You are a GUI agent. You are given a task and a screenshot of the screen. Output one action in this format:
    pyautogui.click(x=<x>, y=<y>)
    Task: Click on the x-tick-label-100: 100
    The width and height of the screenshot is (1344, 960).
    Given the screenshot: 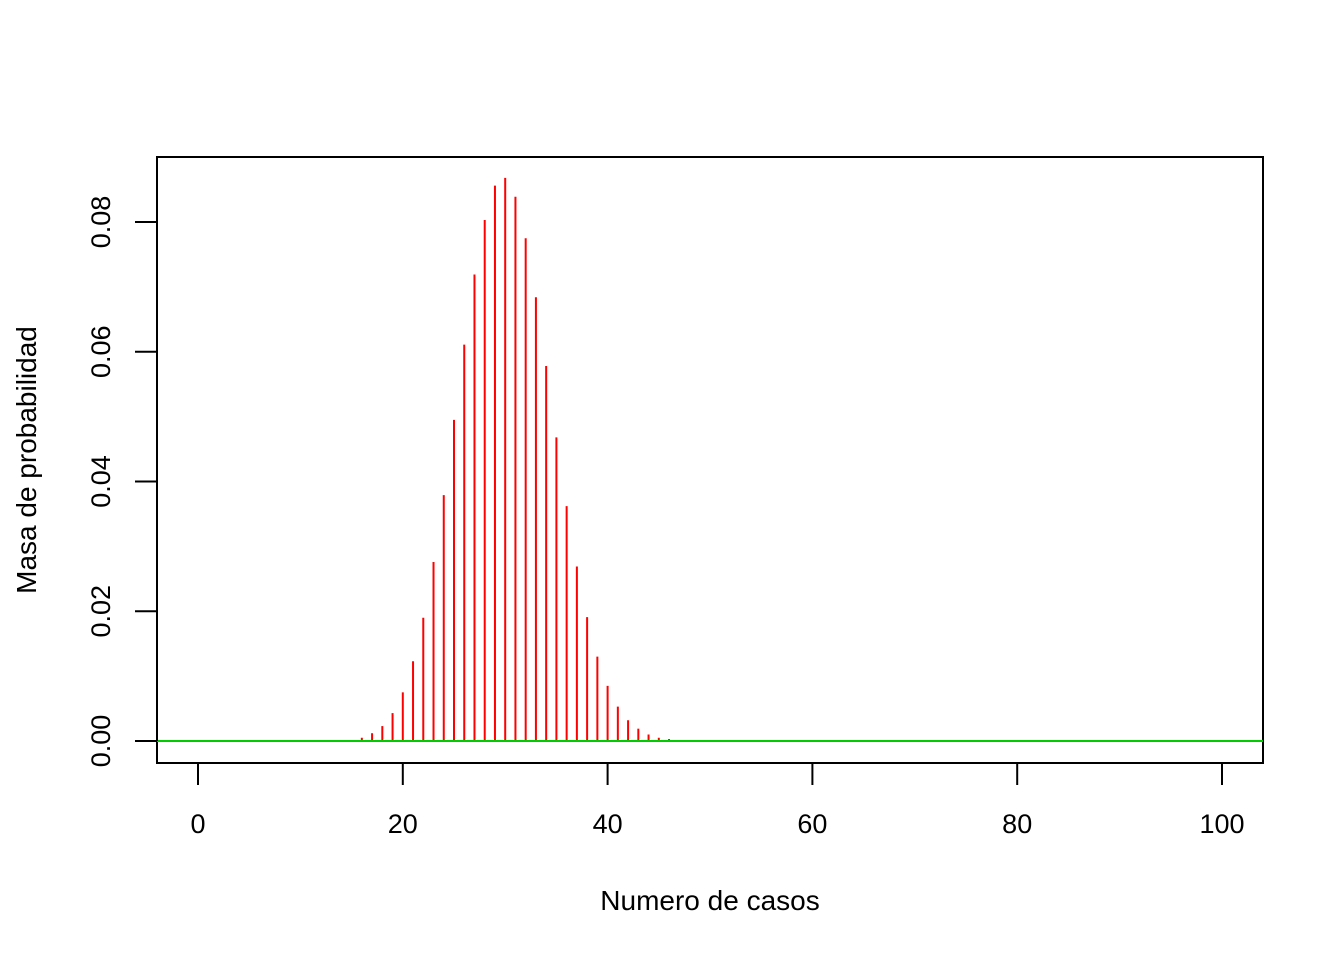 What is the action you would take?
    pyautogui.click(x=1221, y=824)
    